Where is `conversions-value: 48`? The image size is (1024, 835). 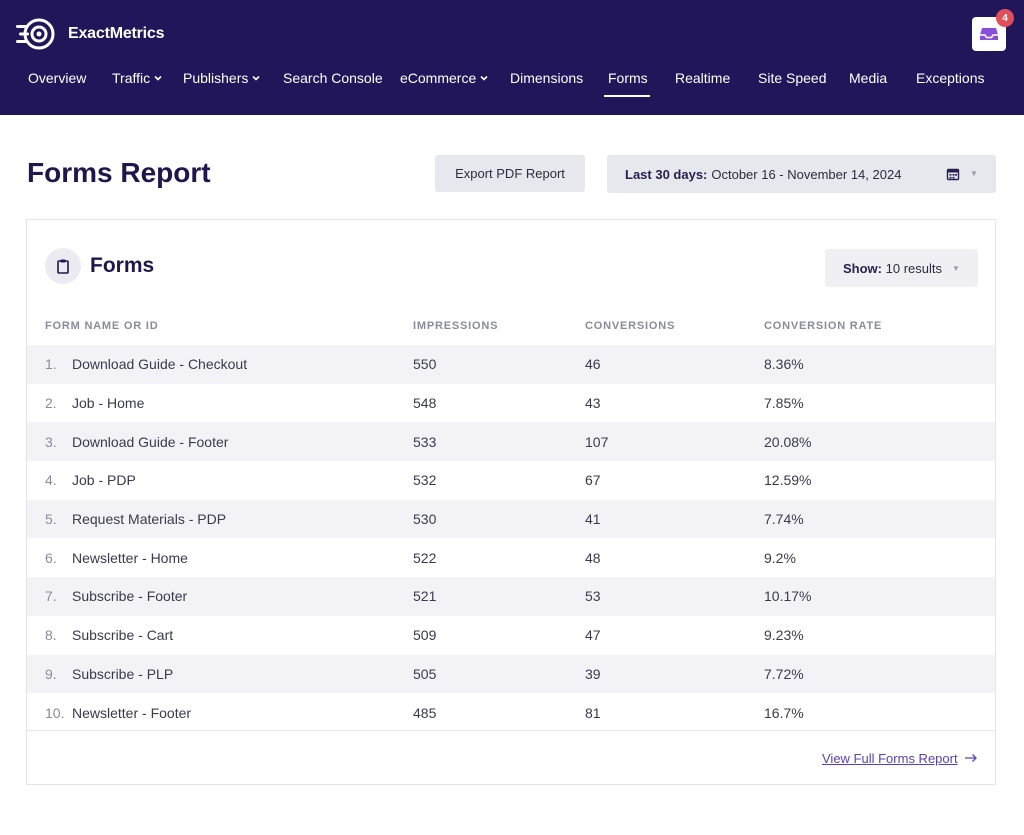 conversions-value: 48 is located at coordinates (593, 557).